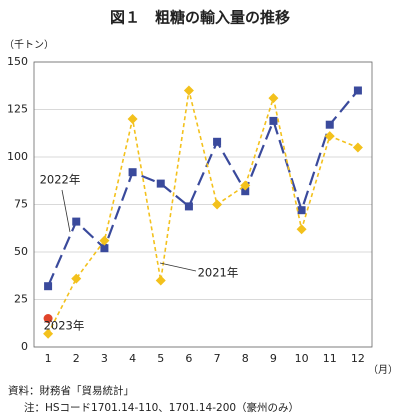 The image size is (400, 418). What do you see at coordinates (21, 204) in the screenshot?
I see `y-tick-label: 75` at bounding box center [21, 204].